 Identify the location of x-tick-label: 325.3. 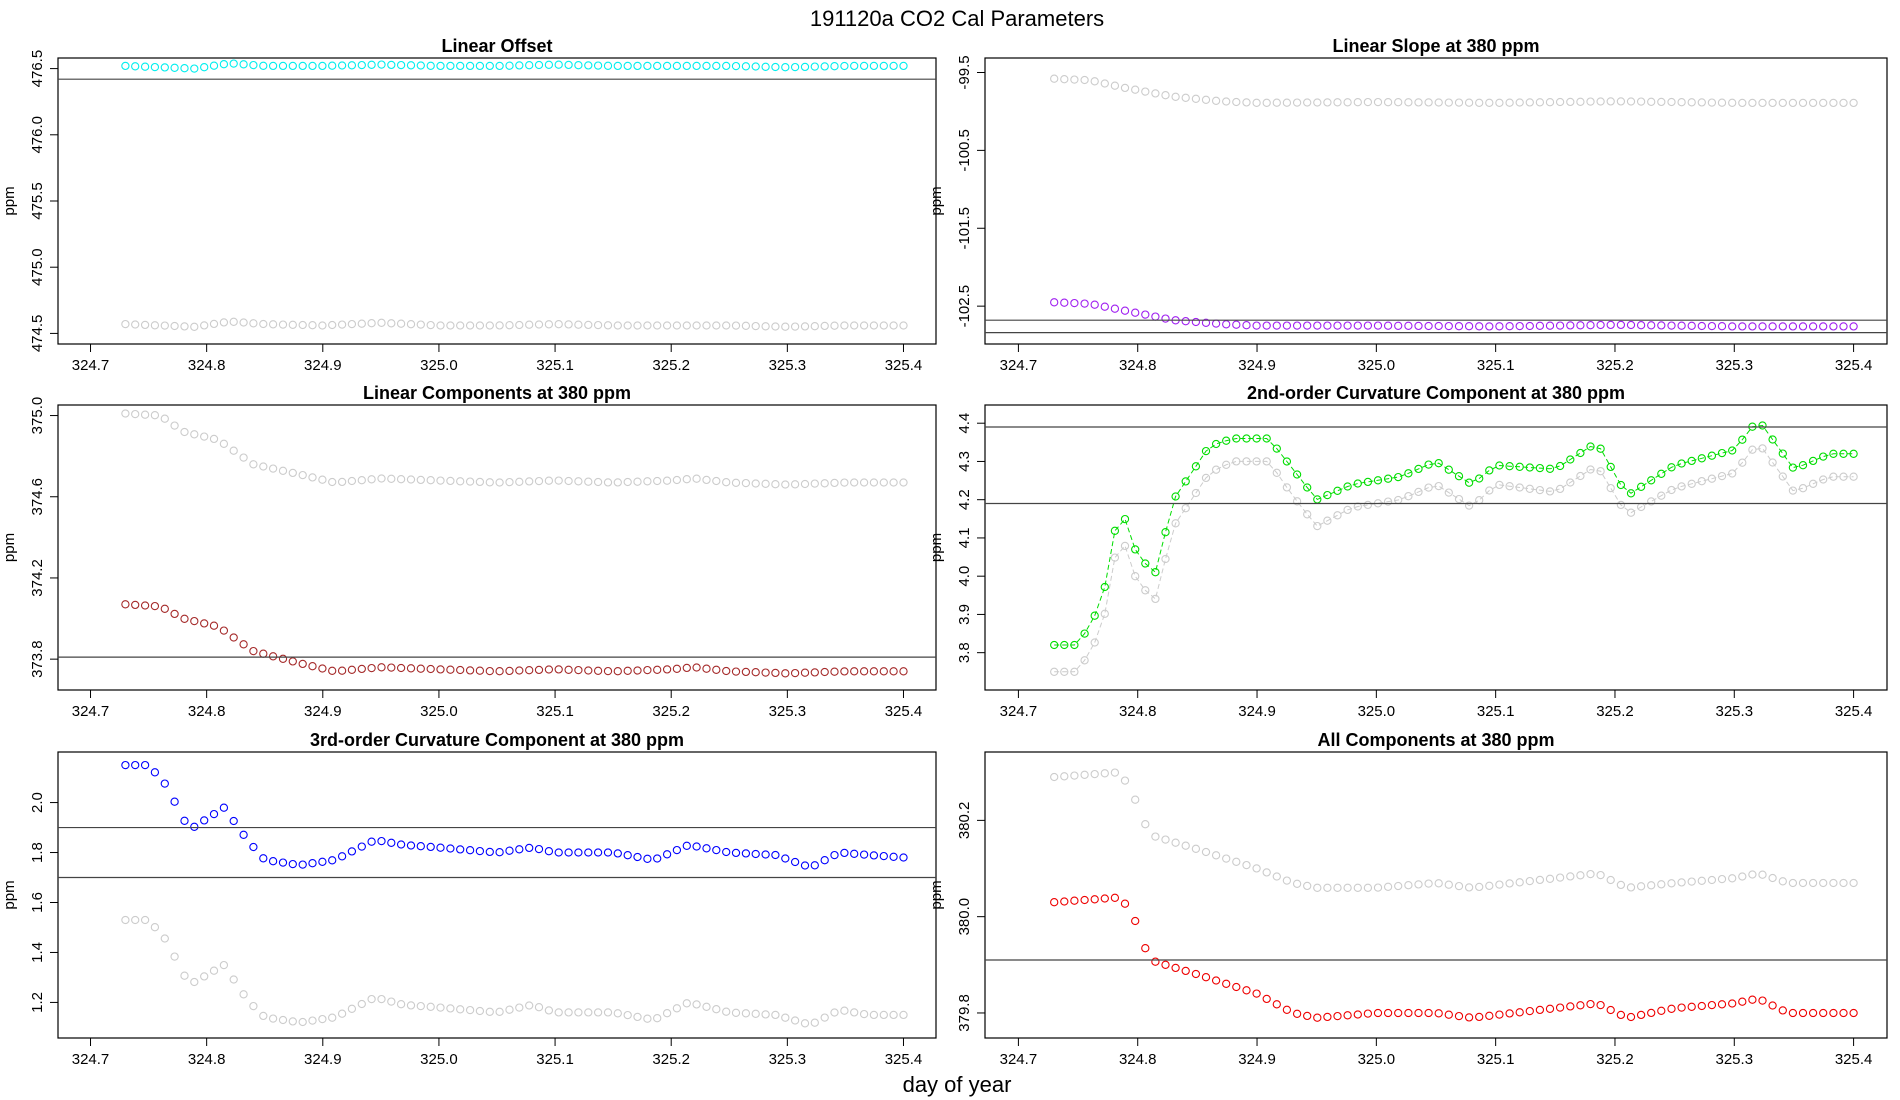
(788, 711).